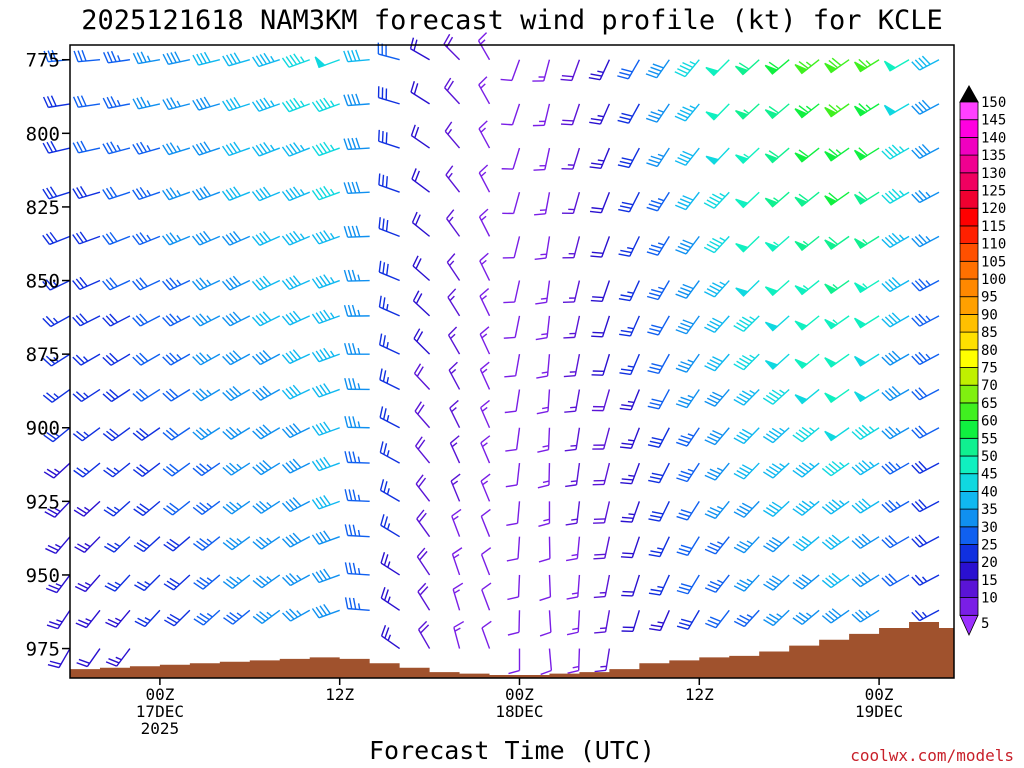 Image resolution: width=1024 pixels, height=768 pixels. I want to click on y-tick-label: 825, so click(43, 208).